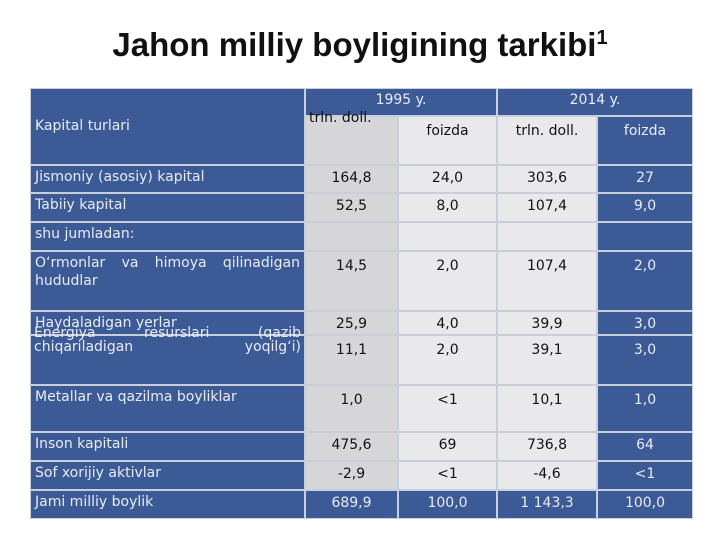  Describe the element at coordinates (447, 179) in the screenshot. I see `value-cell: 24,0` at that location.